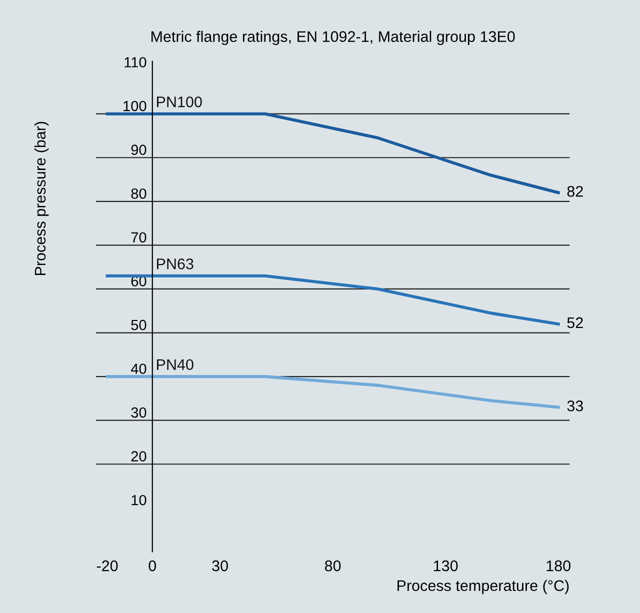 The height and width of the screenshot is (613, 640). Describe the element at coordinates (138, 412) in the screenshot. I see `y-tick-label: 30` at that location.